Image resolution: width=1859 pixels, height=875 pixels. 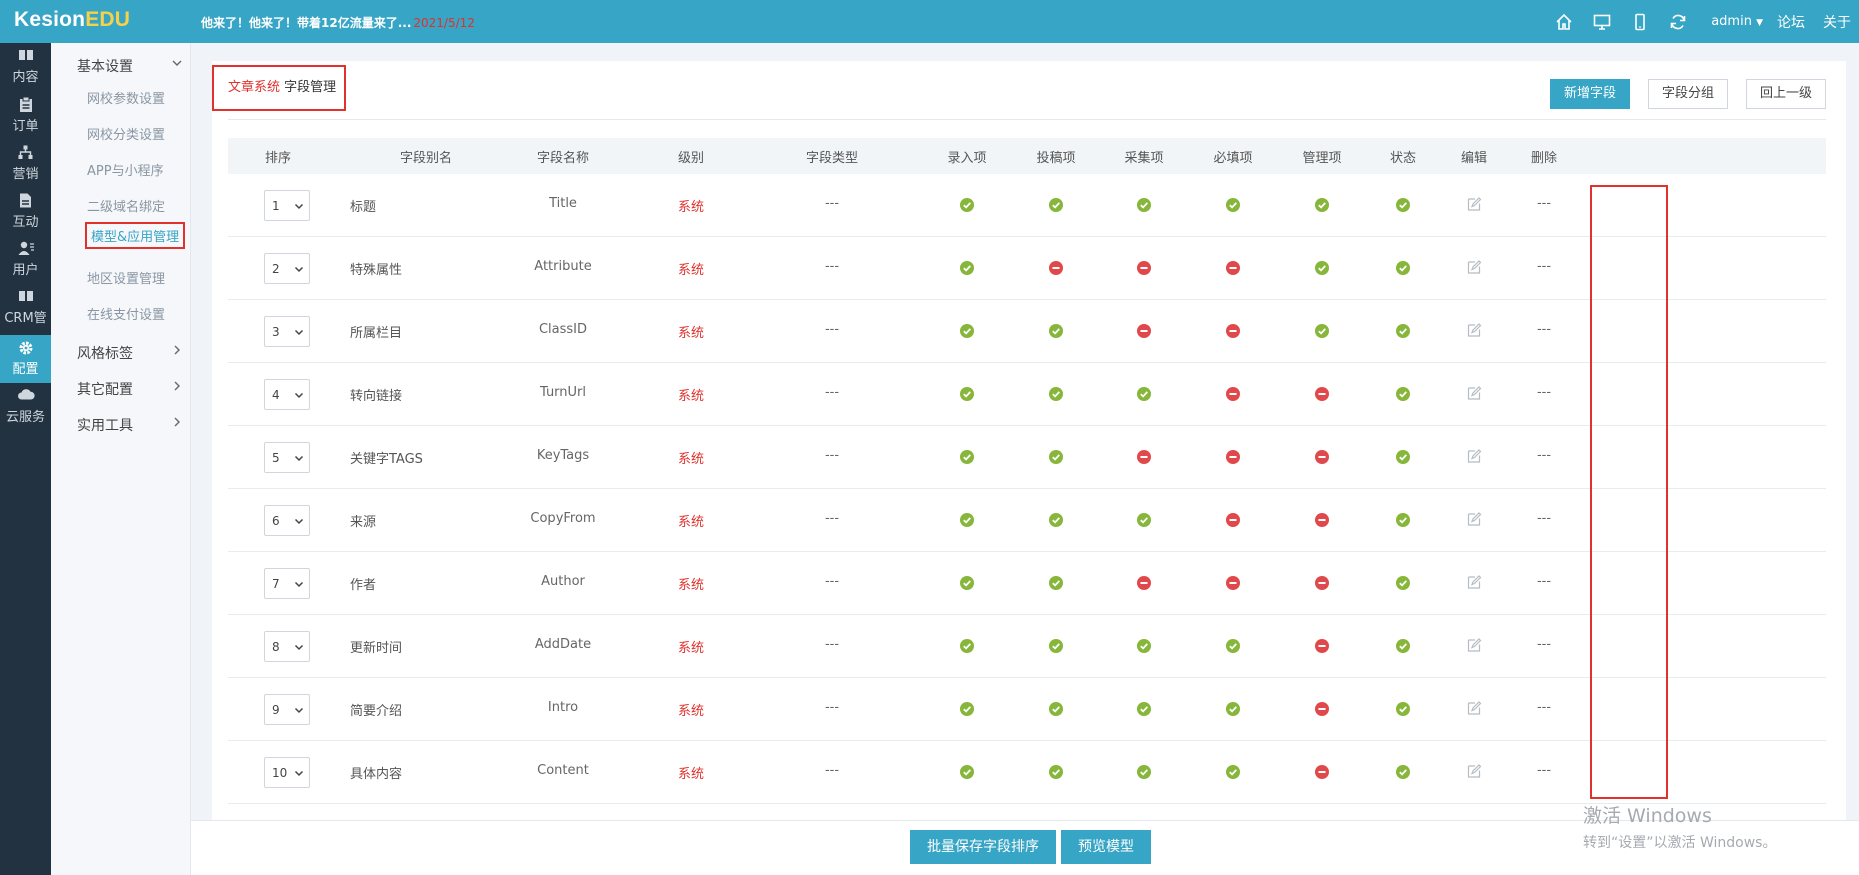 I want to click on order-select: 4, so click(x=287, y=394).